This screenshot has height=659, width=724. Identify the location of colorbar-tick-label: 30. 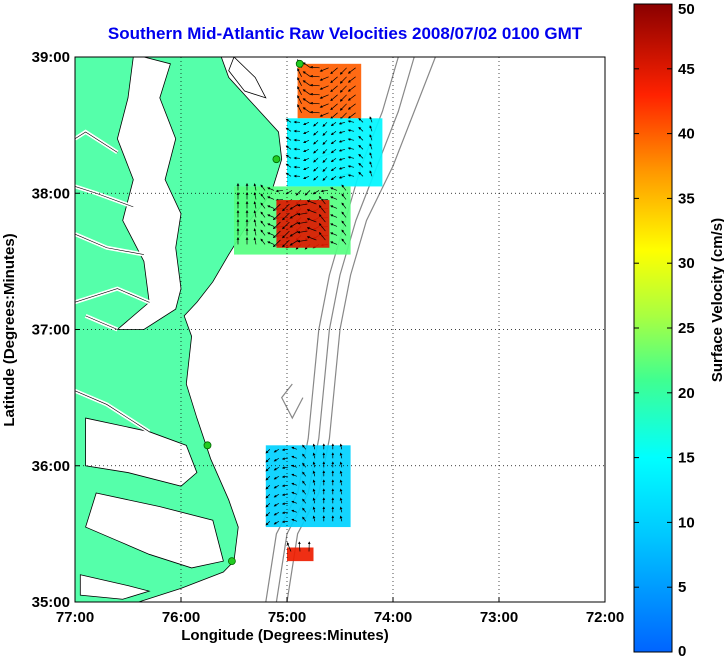
(686, 263).